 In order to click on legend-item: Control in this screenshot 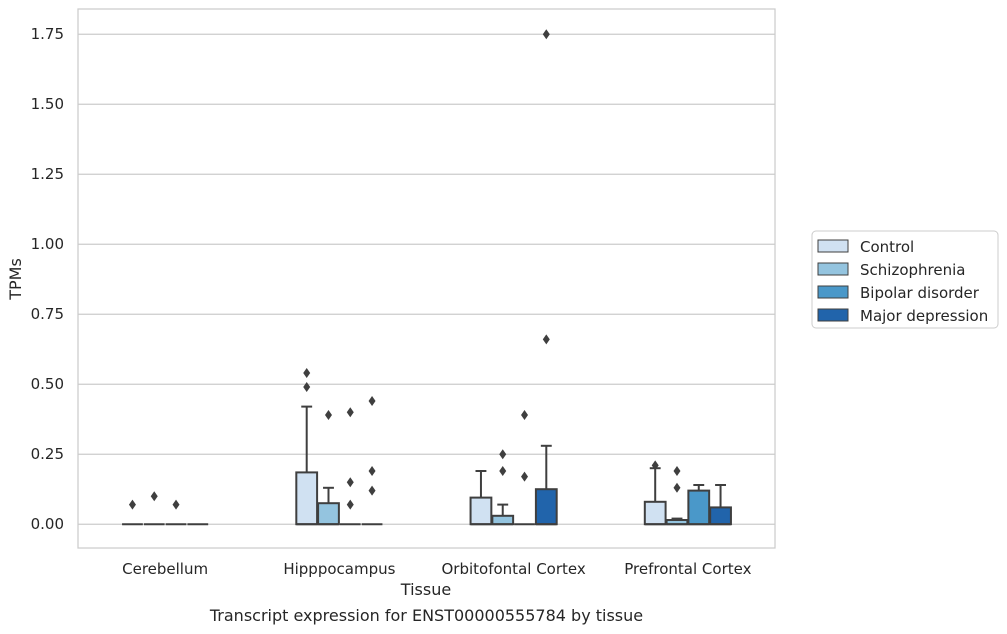, I will do `click(865, 247)`.